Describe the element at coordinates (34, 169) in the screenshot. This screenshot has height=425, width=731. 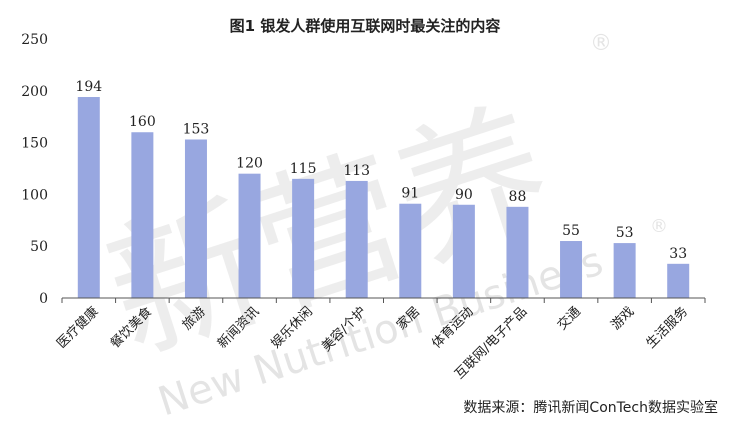
I see `y-axis: 0 50 100 150 200 250` at that location.